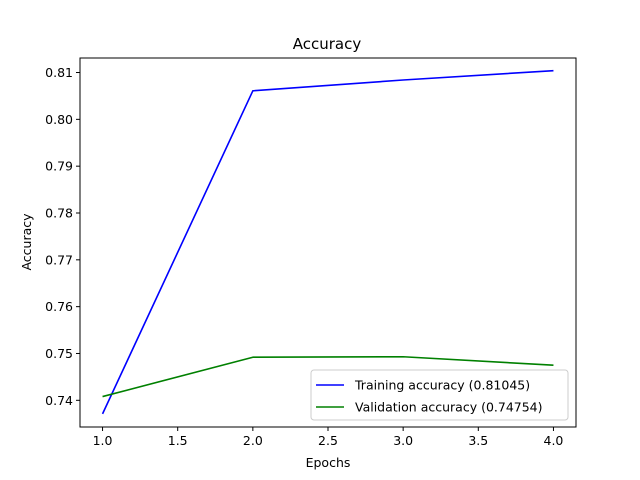  Describe the element at coordinates (403, 440) in the screenshot. I see `x-tick-label: 3.0` at that location.